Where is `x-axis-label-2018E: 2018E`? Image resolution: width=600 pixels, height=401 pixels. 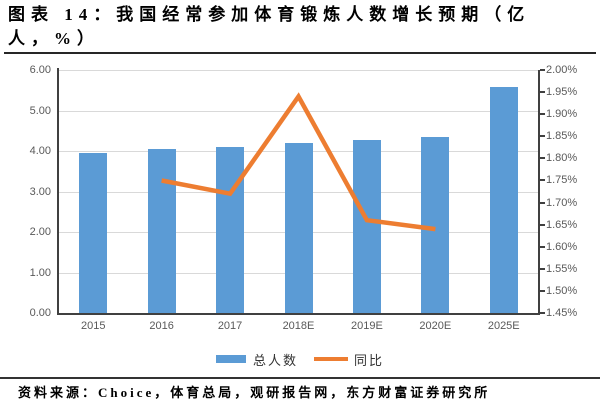 x-axis-label-2018E: 2018E is located at coordinates (298, 326).